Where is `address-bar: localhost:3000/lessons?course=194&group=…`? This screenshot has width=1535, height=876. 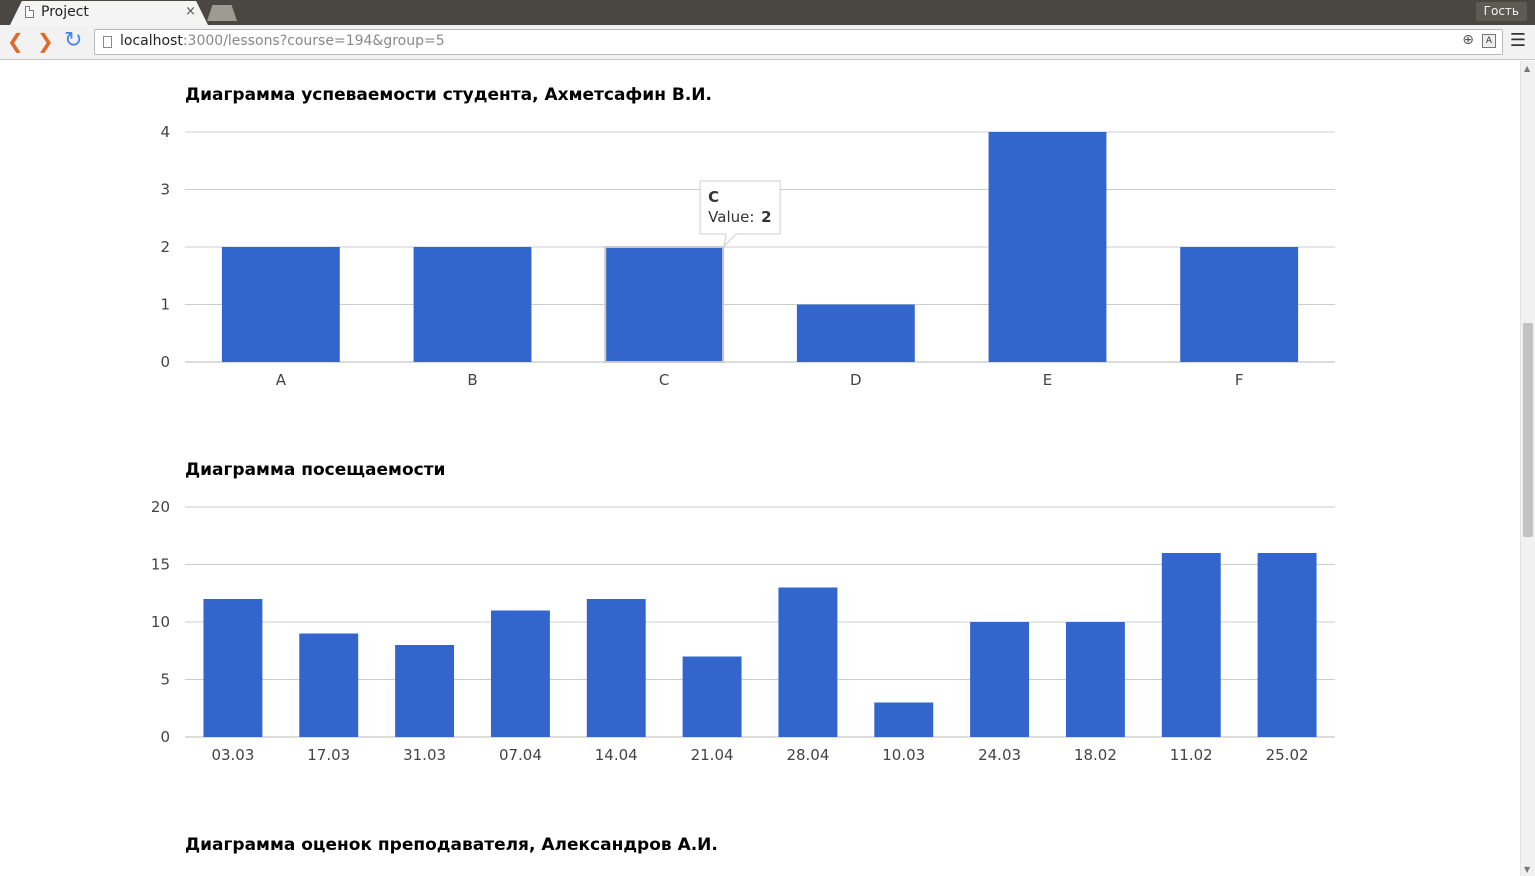 address-bar: localhost:3000/lessons?course=194&group=… is located at coordinates (798, 42).